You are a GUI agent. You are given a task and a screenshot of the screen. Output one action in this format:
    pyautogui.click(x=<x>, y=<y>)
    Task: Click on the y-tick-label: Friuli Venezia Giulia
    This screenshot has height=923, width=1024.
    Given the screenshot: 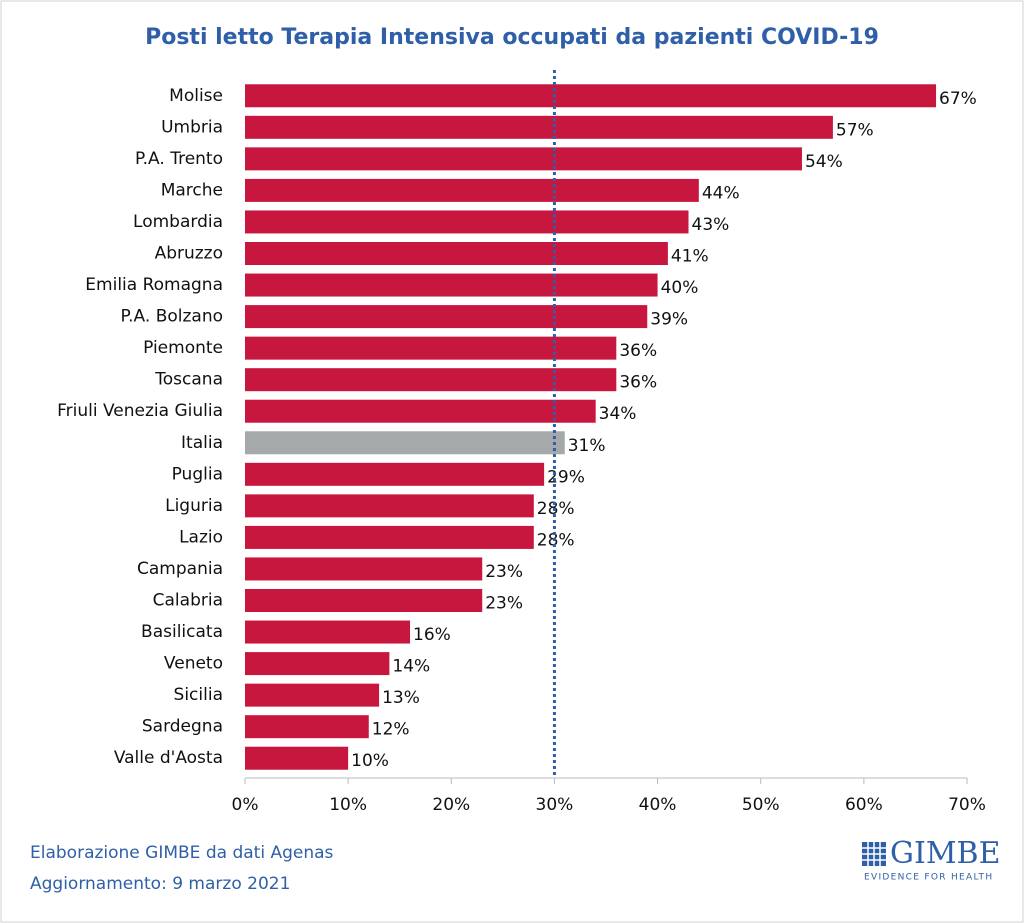 What is the action you would take?
    pyautogui.click(x=140, y=411)
    